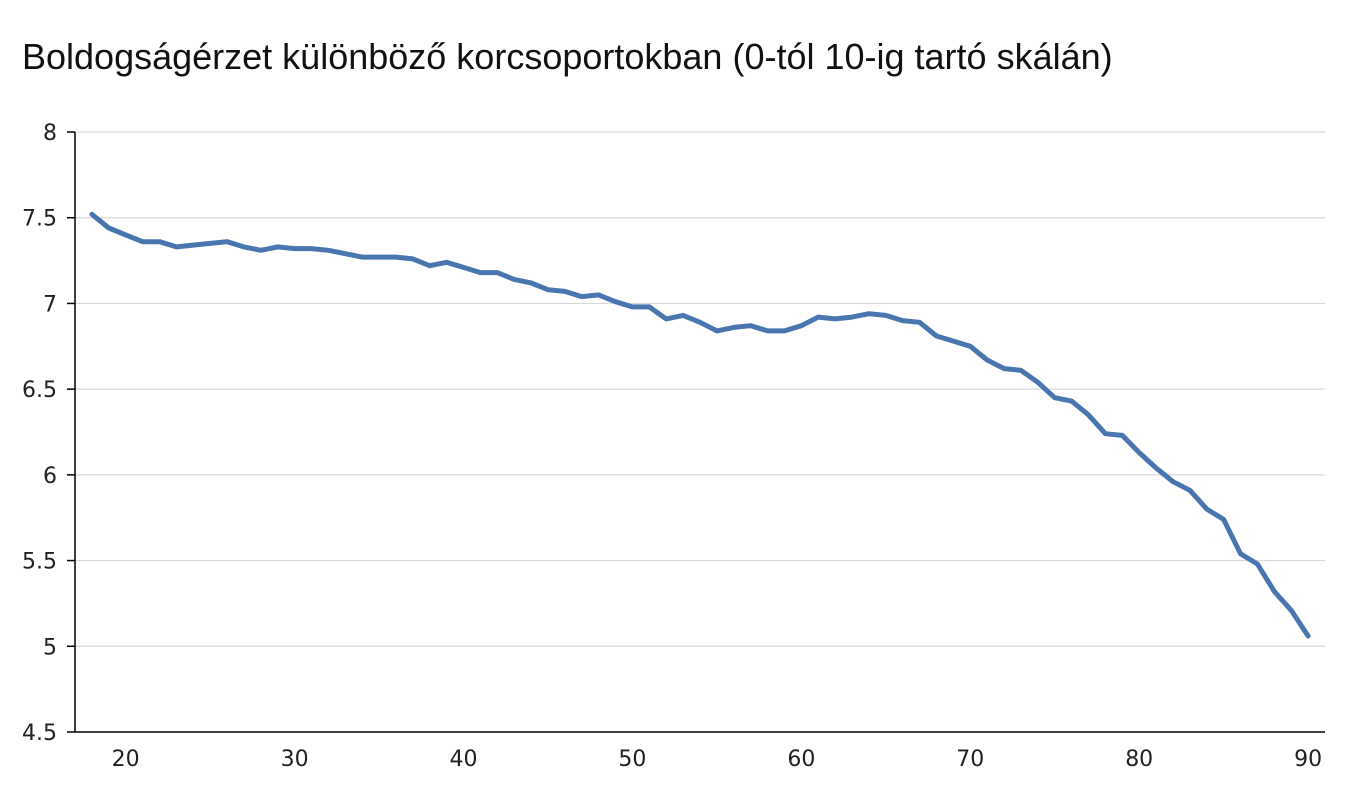 The width and height of the screenshot is (1372, 809). What do you see at coordinates (1308, 759) in the screenshot?
I see `x-tick-label: 90` at bounding box center [1308, 759].